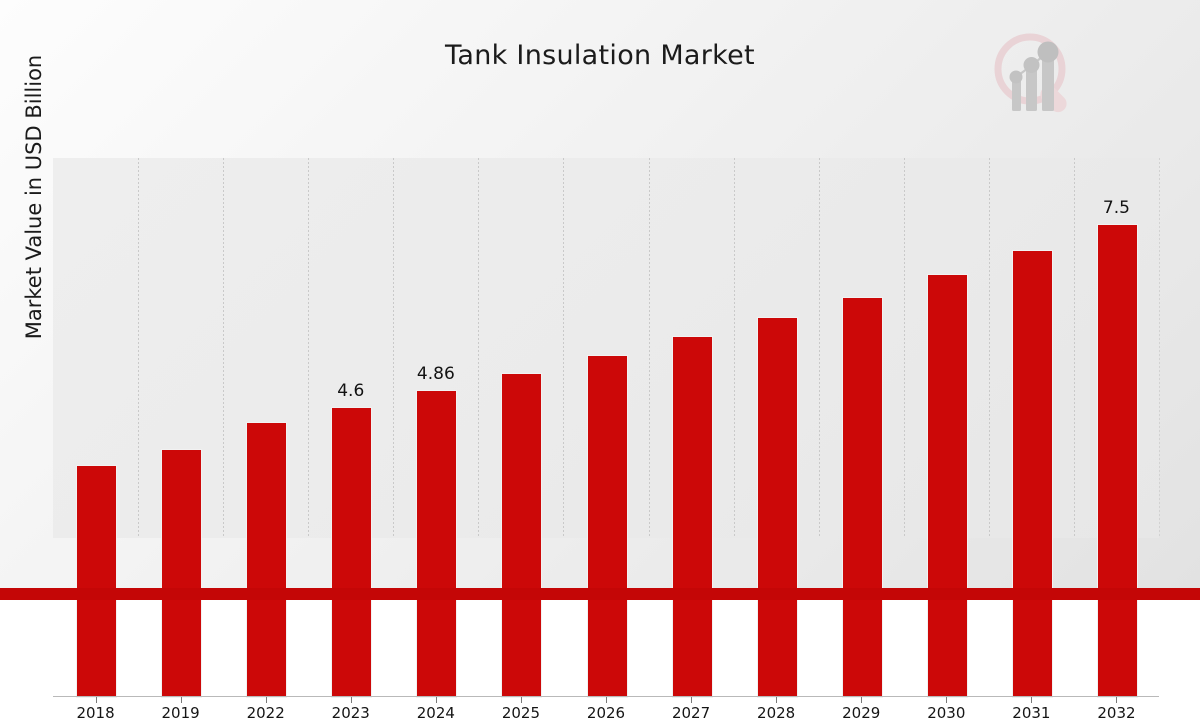  I want to click on bar-2023, so click(352, 552).